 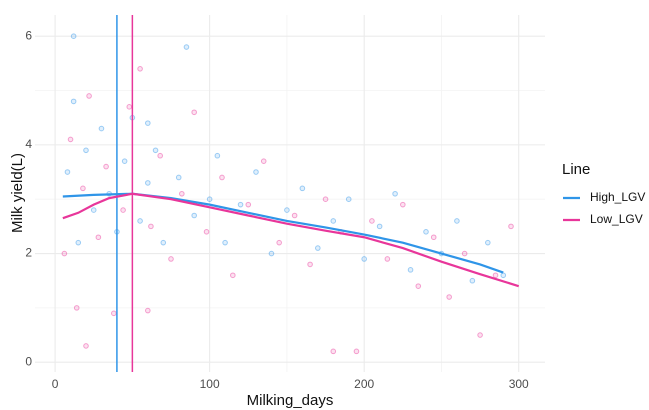 What do you see at coordinates (290, 400) in the screenshot?
I see `x-axis-title: Milking_days` at bounding box center [290, 400].